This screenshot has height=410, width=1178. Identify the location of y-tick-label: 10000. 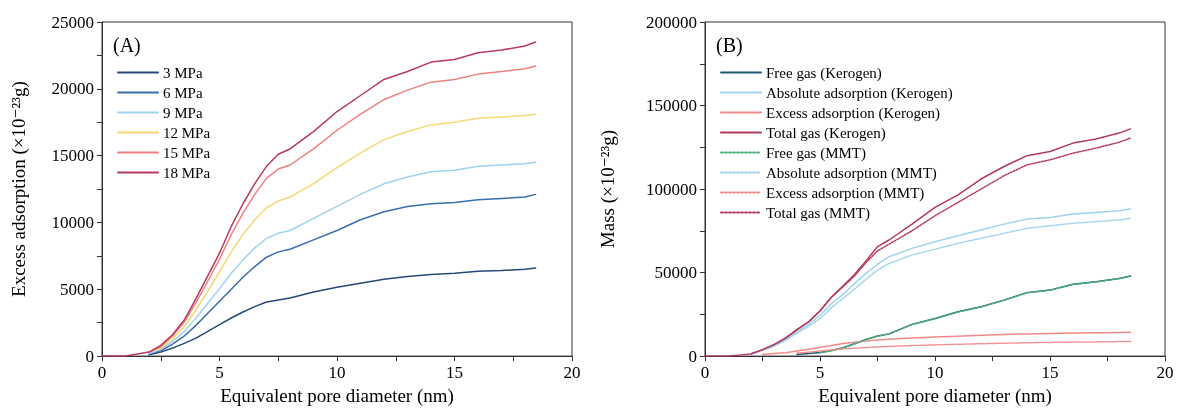
(72, 222).